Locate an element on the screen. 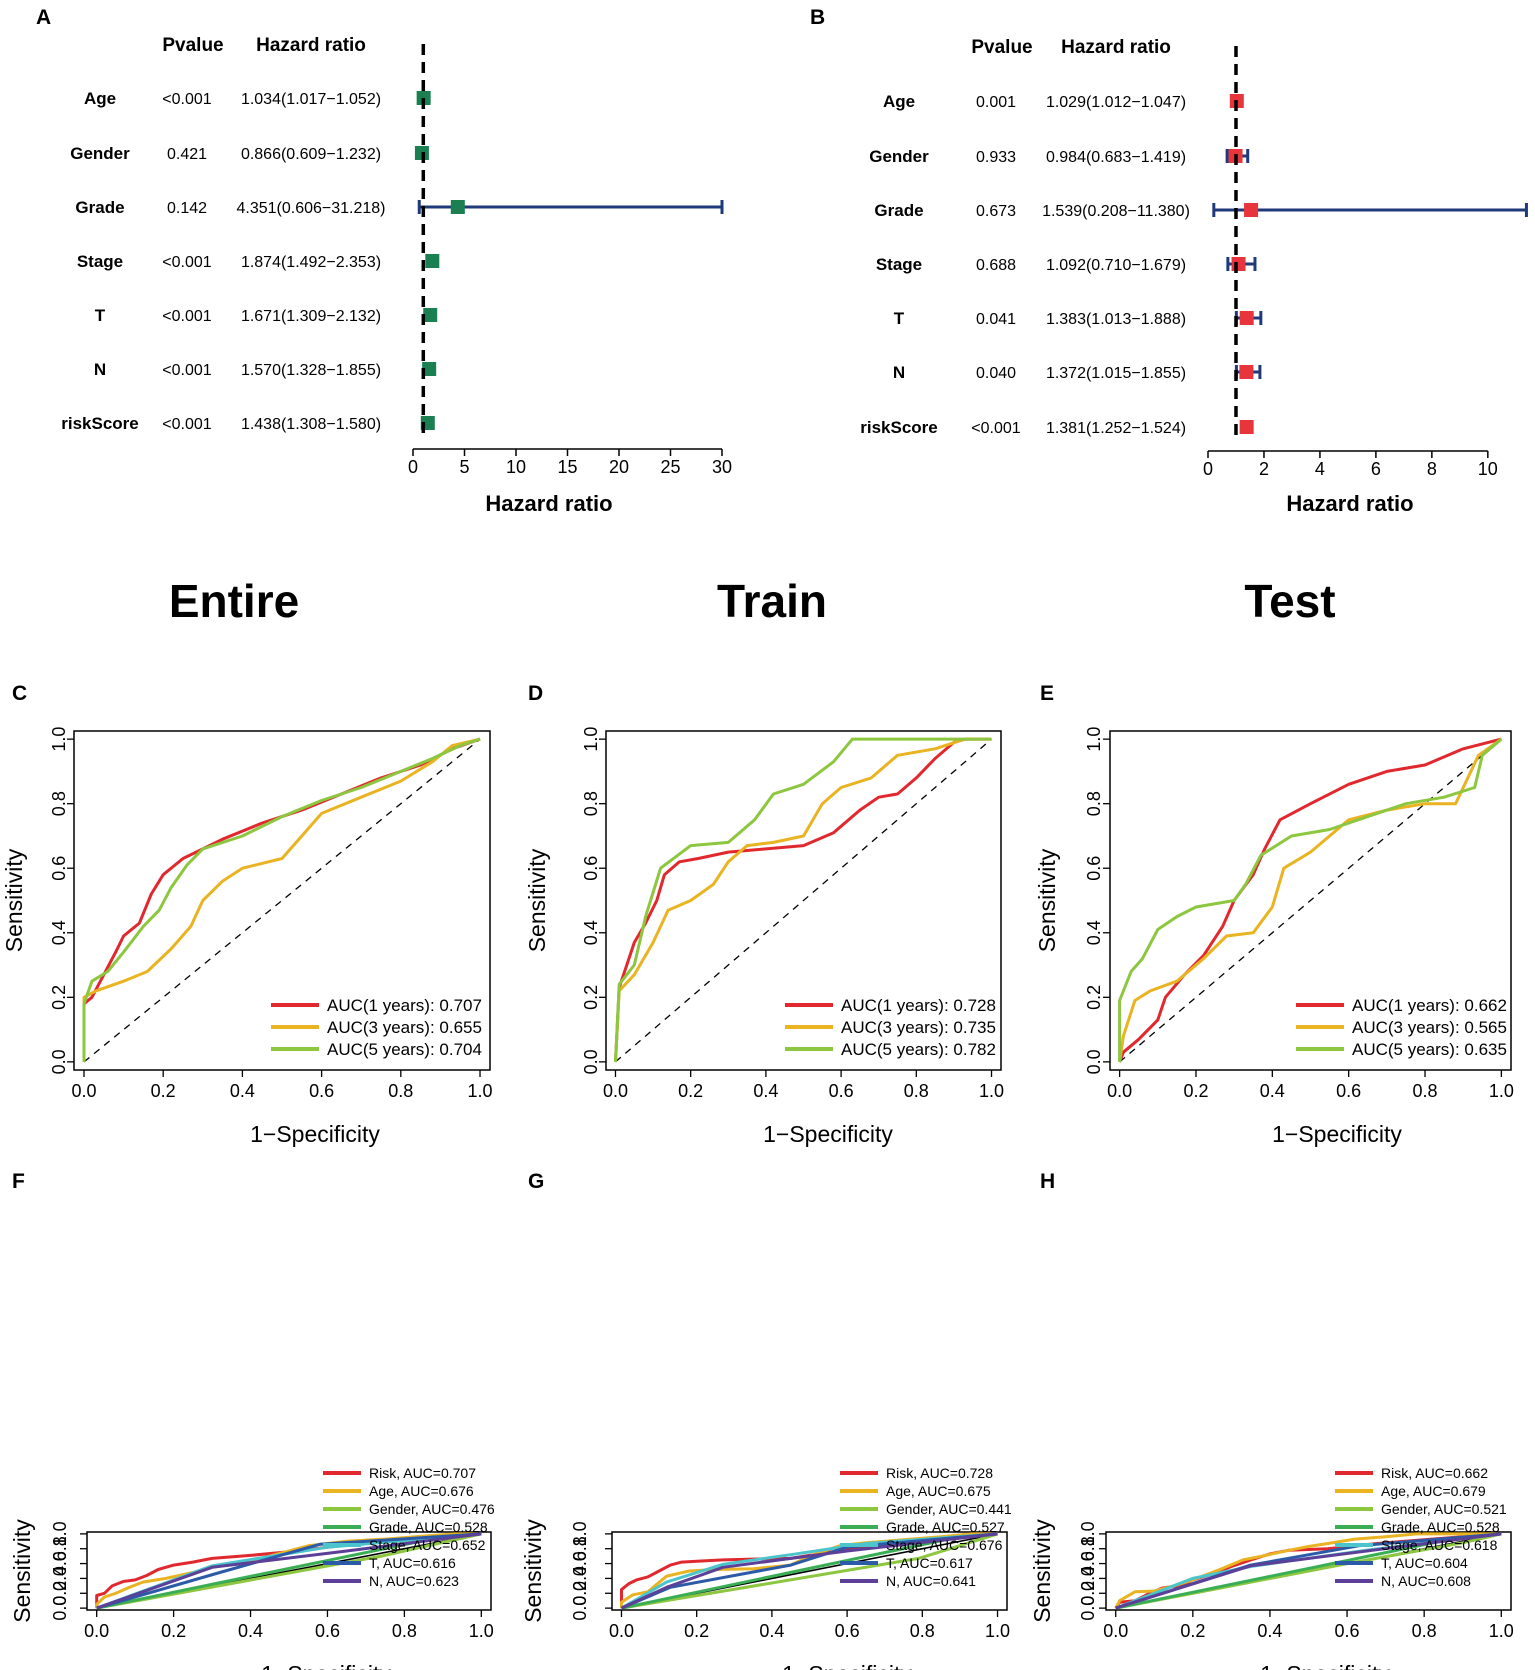  legend-label: AUC(1 years): 0.707 is located at coordinates (404, 1005).